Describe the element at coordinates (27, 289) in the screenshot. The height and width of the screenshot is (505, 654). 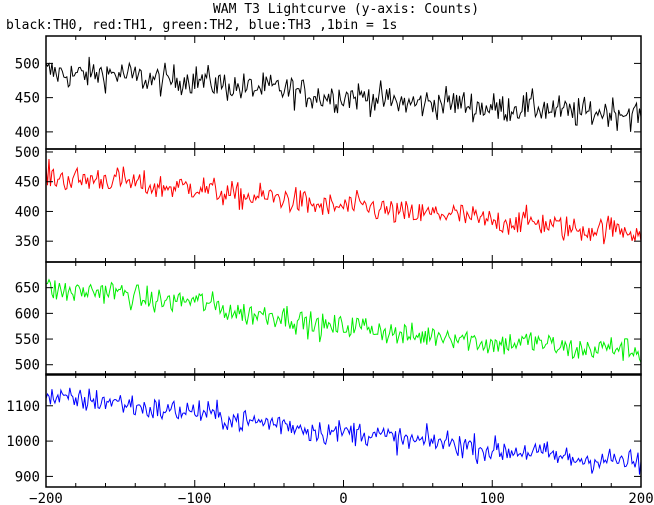
I see `y-tick-label: 650` at that location.